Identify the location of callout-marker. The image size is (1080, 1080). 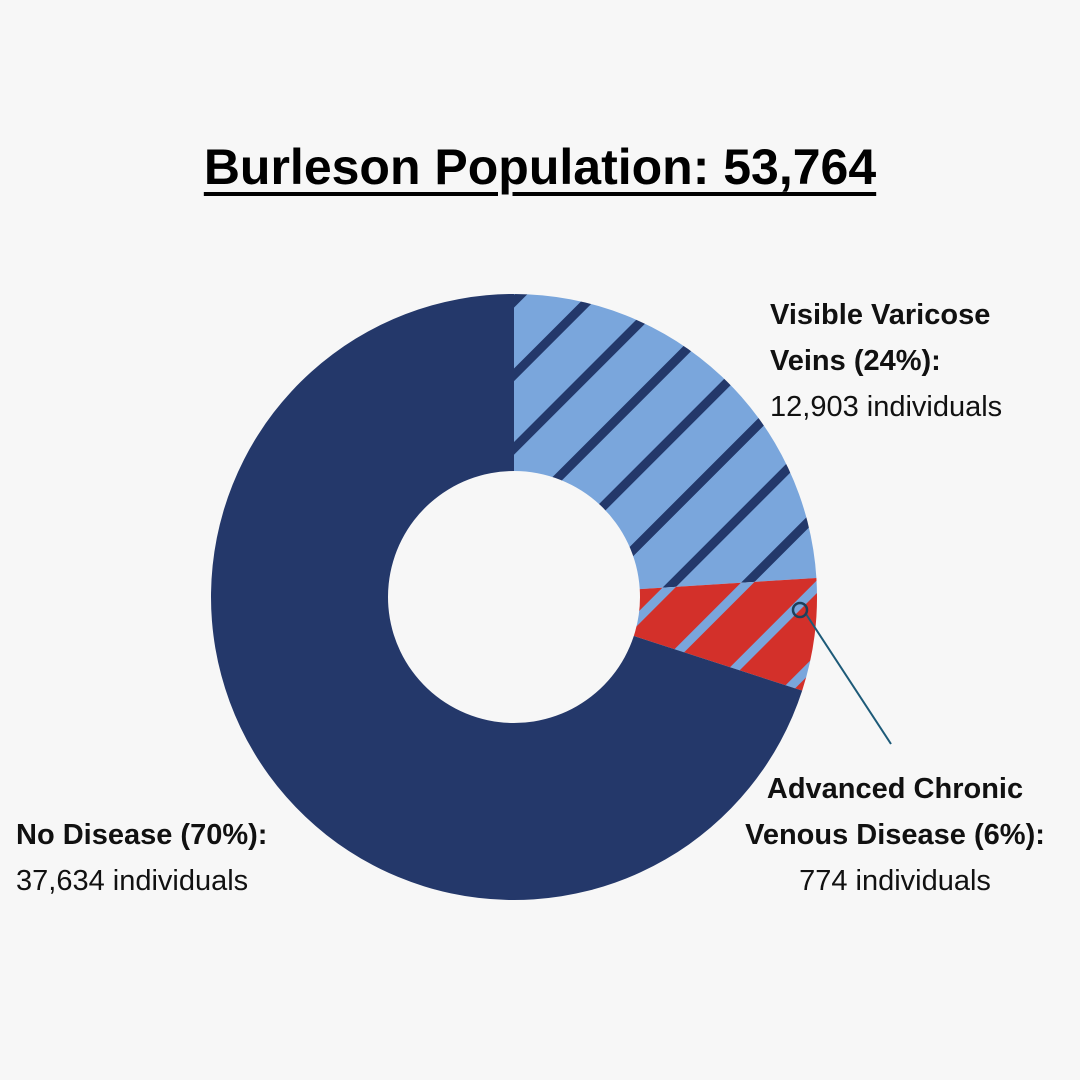
(800, 610).